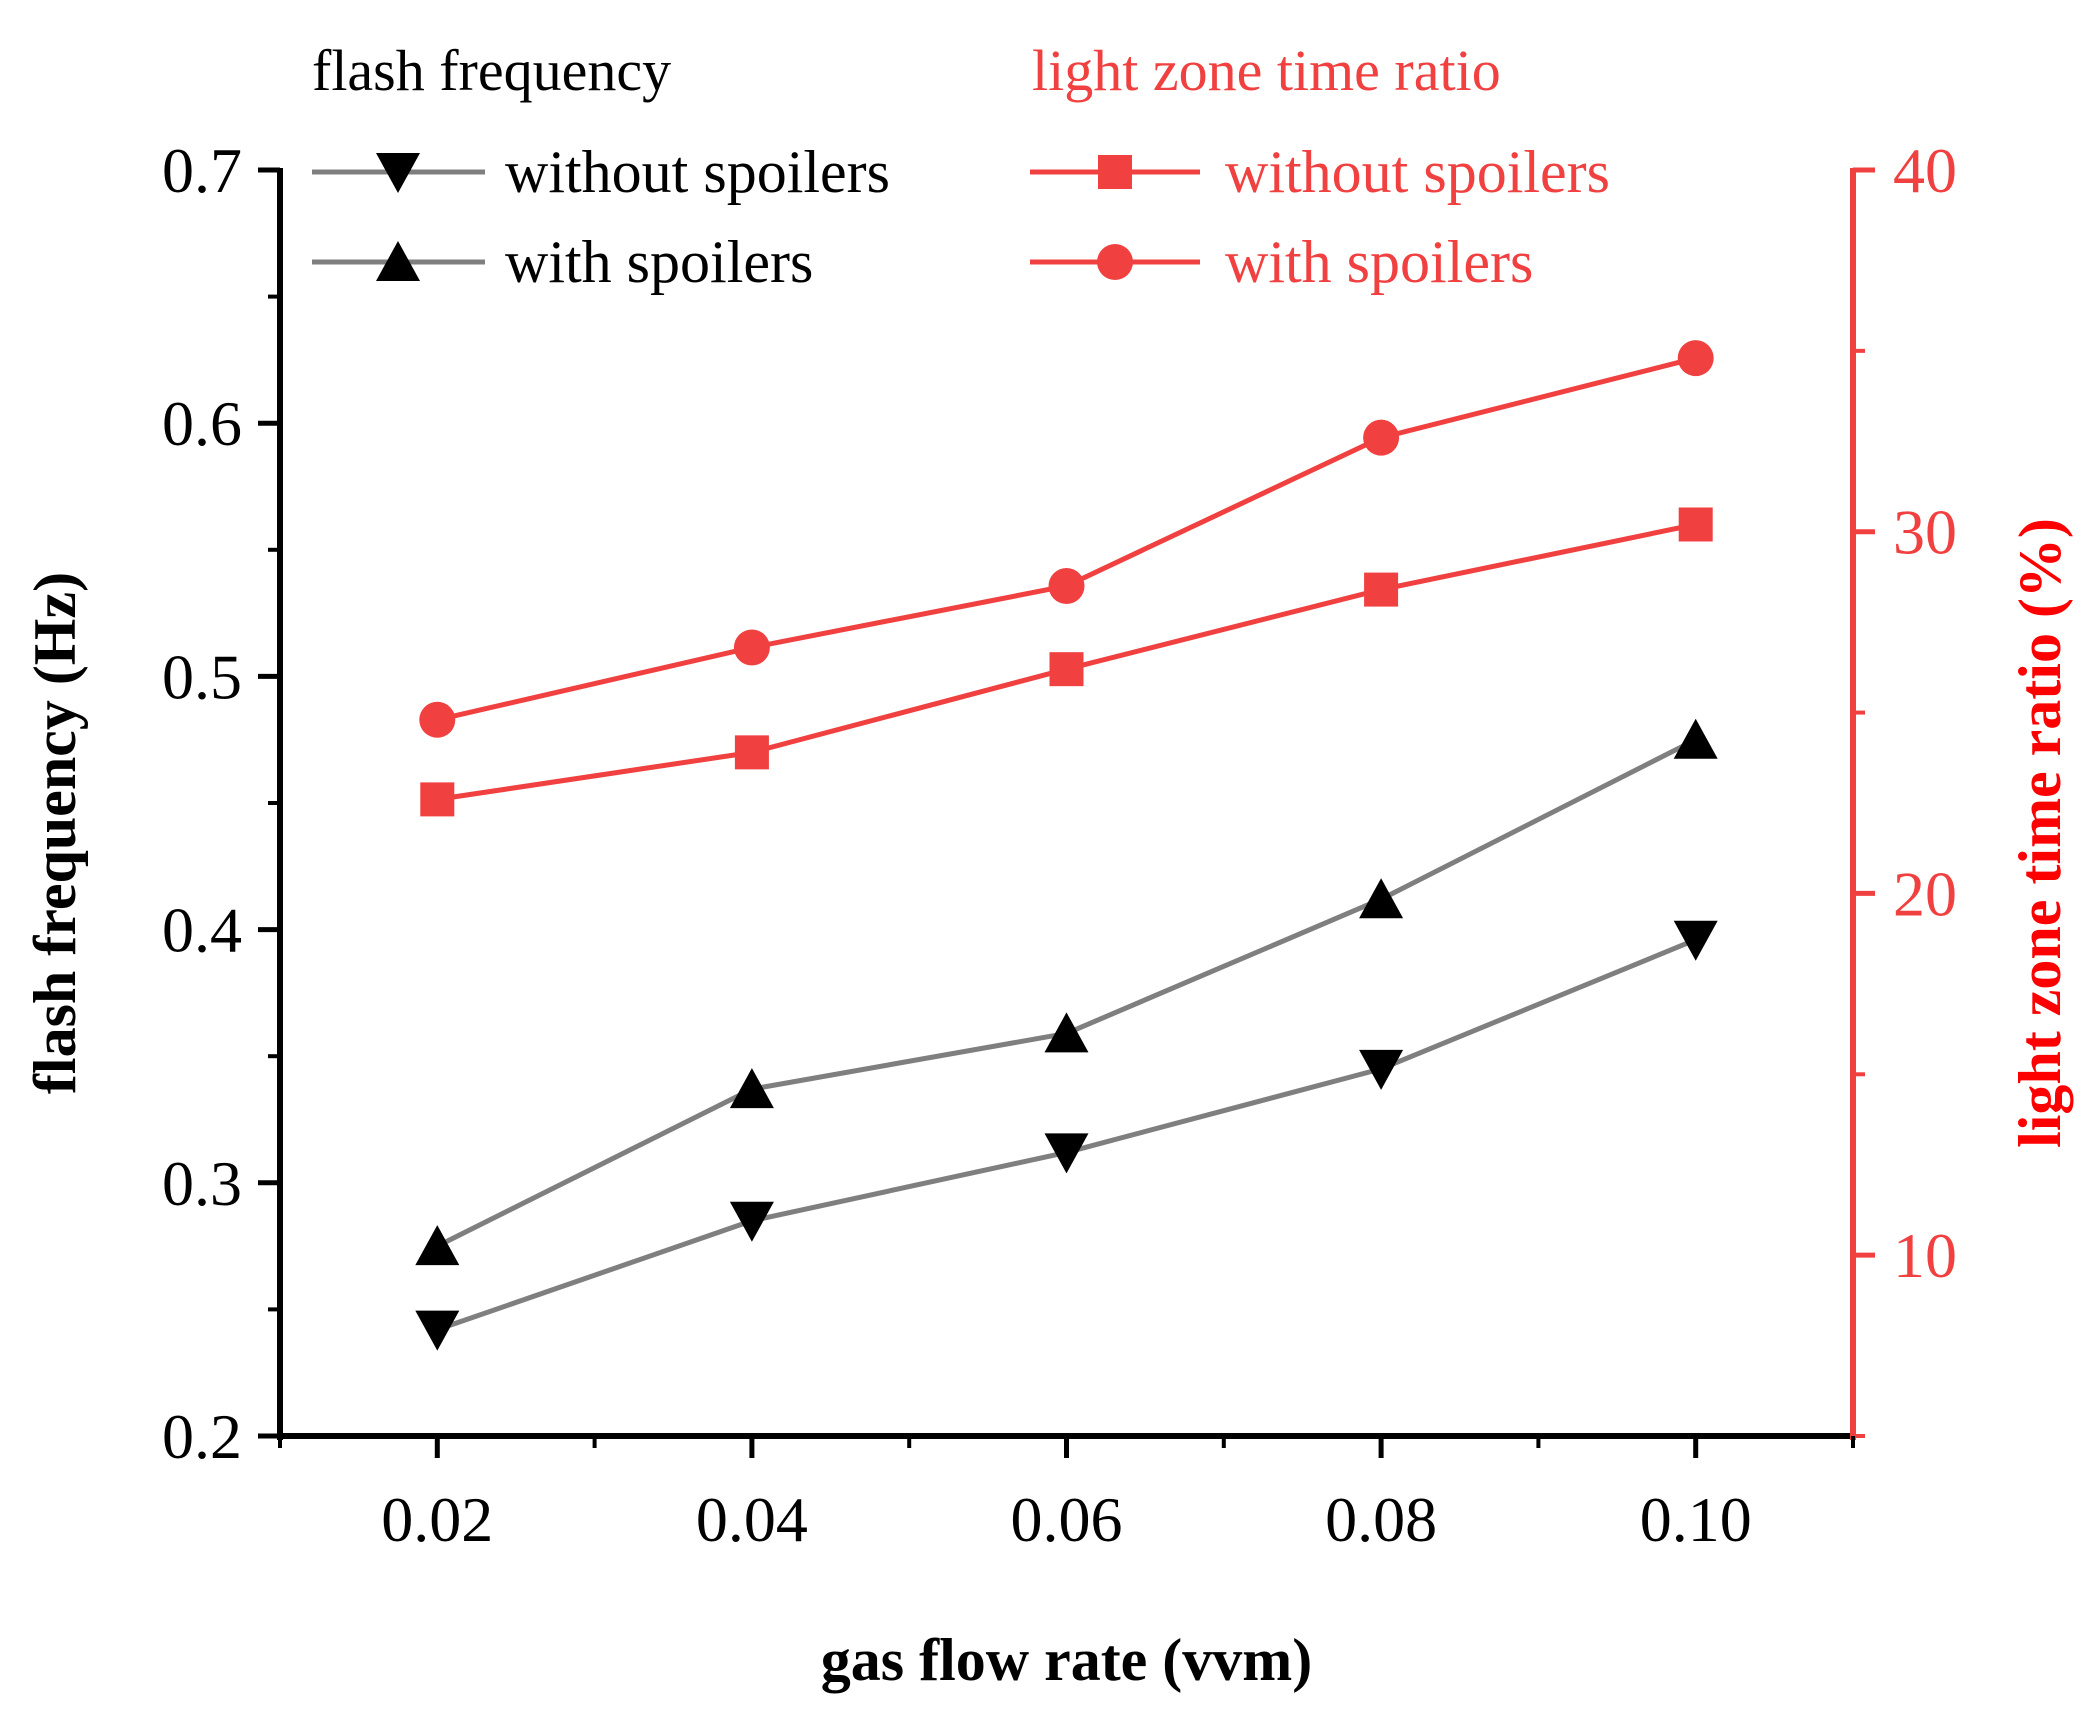 This screenshot has width=2095, height=1712. Describe the element at coordinates (1925, 893) in the screenshot. I see `right-y-tick-label: 20` at that location.